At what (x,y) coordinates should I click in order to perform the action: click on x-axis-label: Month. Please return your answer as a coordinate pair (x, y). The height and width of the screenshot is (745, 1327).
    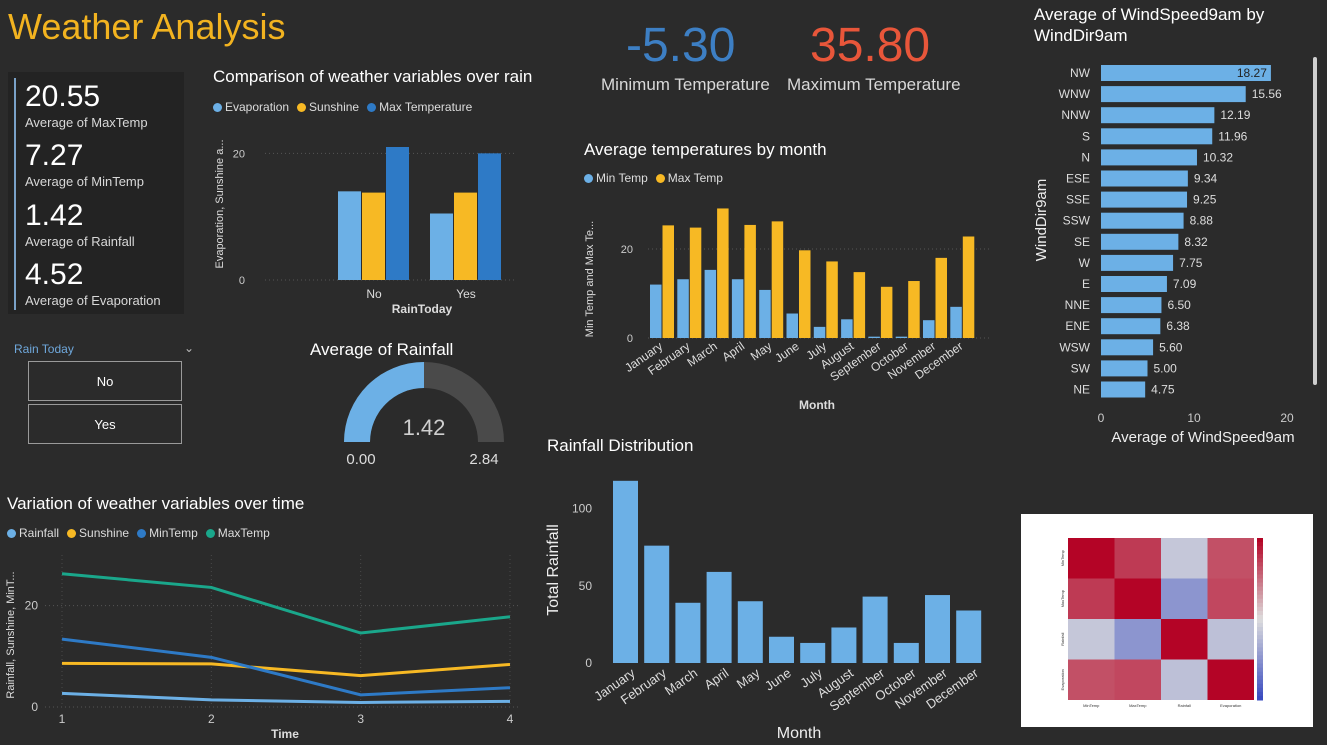
    Looking at the image, I should click on (817, 405).